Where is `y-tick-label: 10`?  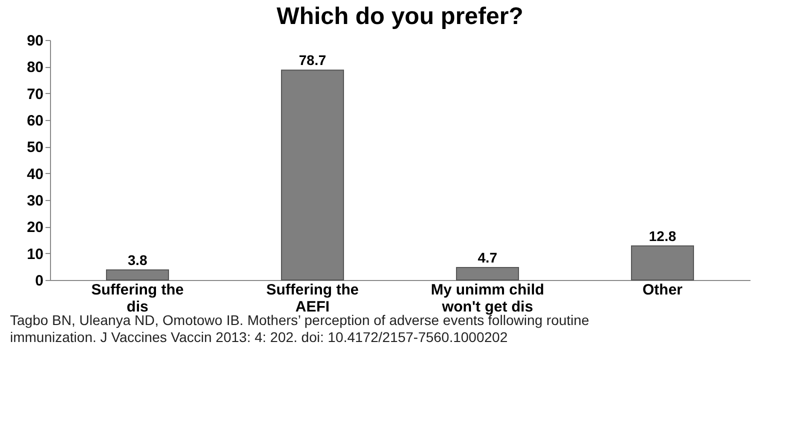
y-tick-label: 10 is located at coordinates (35, 254).